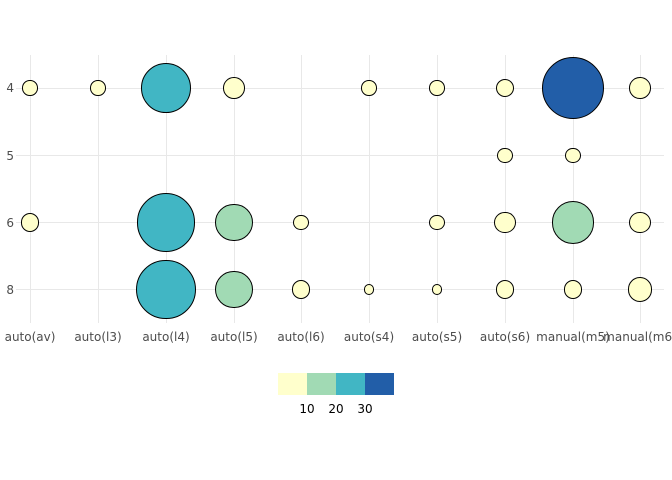 The width and height of the screenshot is (672, 480). I want to click on gridline-vertical-auto(s4), so click(369, 189).